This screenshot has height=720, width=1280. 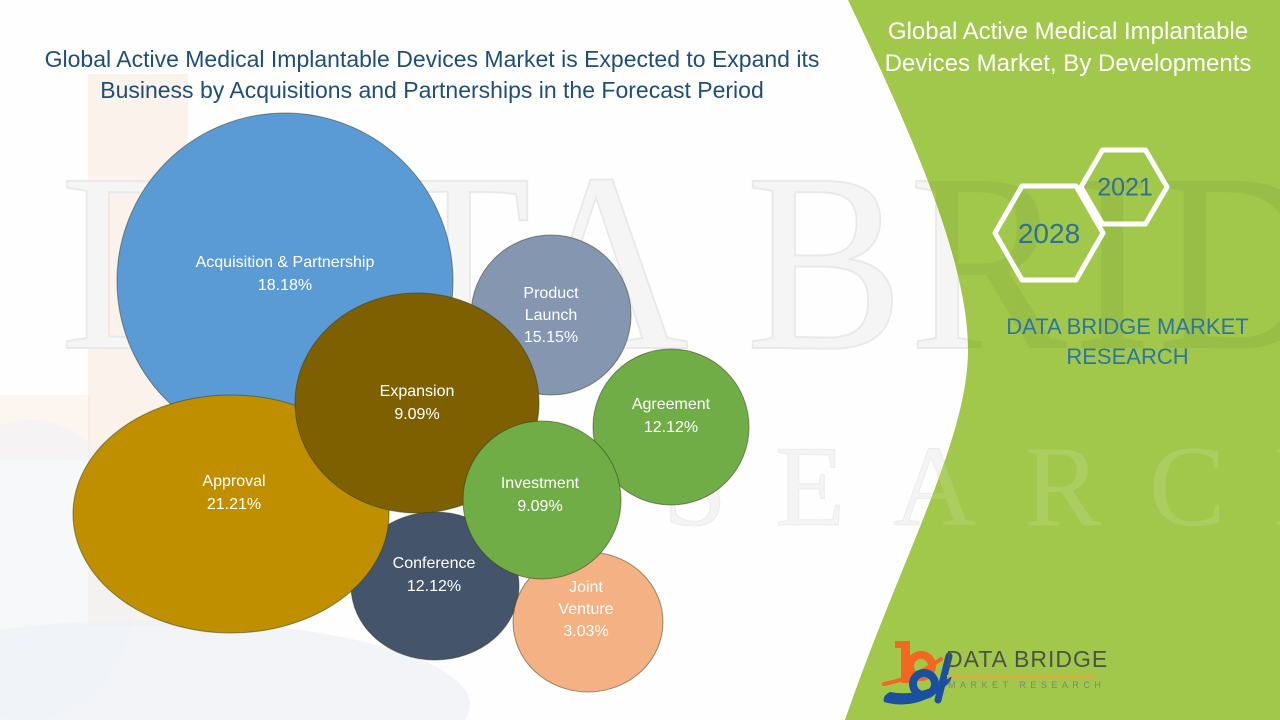 What do you see at coordinates (917, 690) in the screenshot?
I see `logo-blue-swoosh` at bounding box center [917, 690].